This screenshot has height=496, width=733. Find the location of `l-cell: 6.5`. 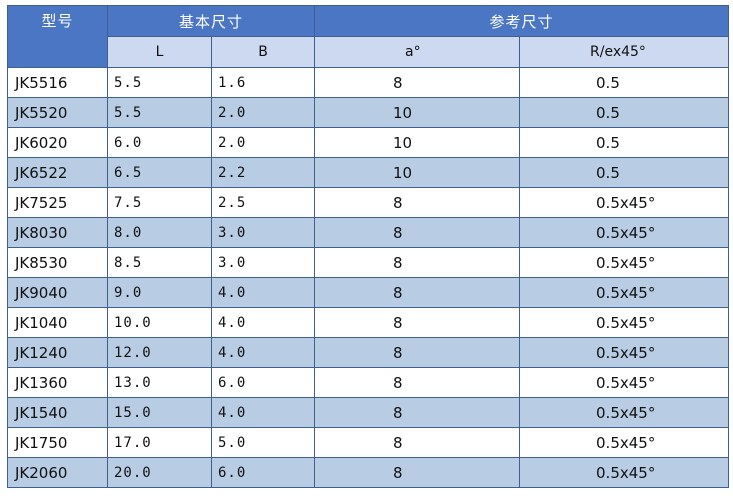

l-cell: 6.5 is located at coordinates (159, 172).